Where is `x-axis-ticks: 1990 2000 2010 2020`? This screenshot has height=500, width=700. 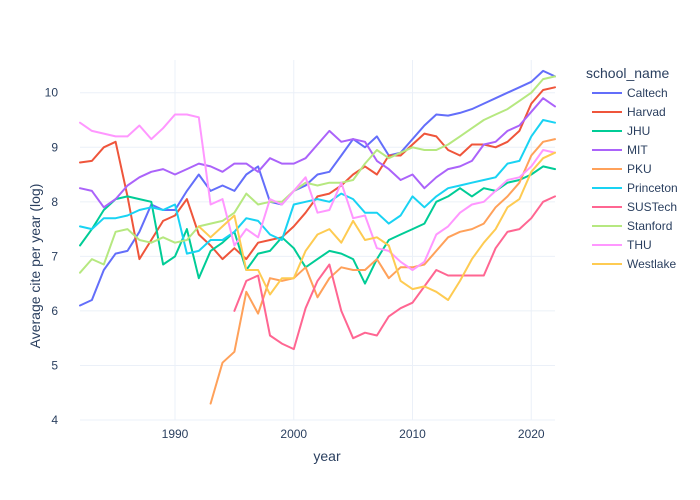
x-axis-ticks: 1990 2000 2010 2020 is located at coordinates (353, 434).